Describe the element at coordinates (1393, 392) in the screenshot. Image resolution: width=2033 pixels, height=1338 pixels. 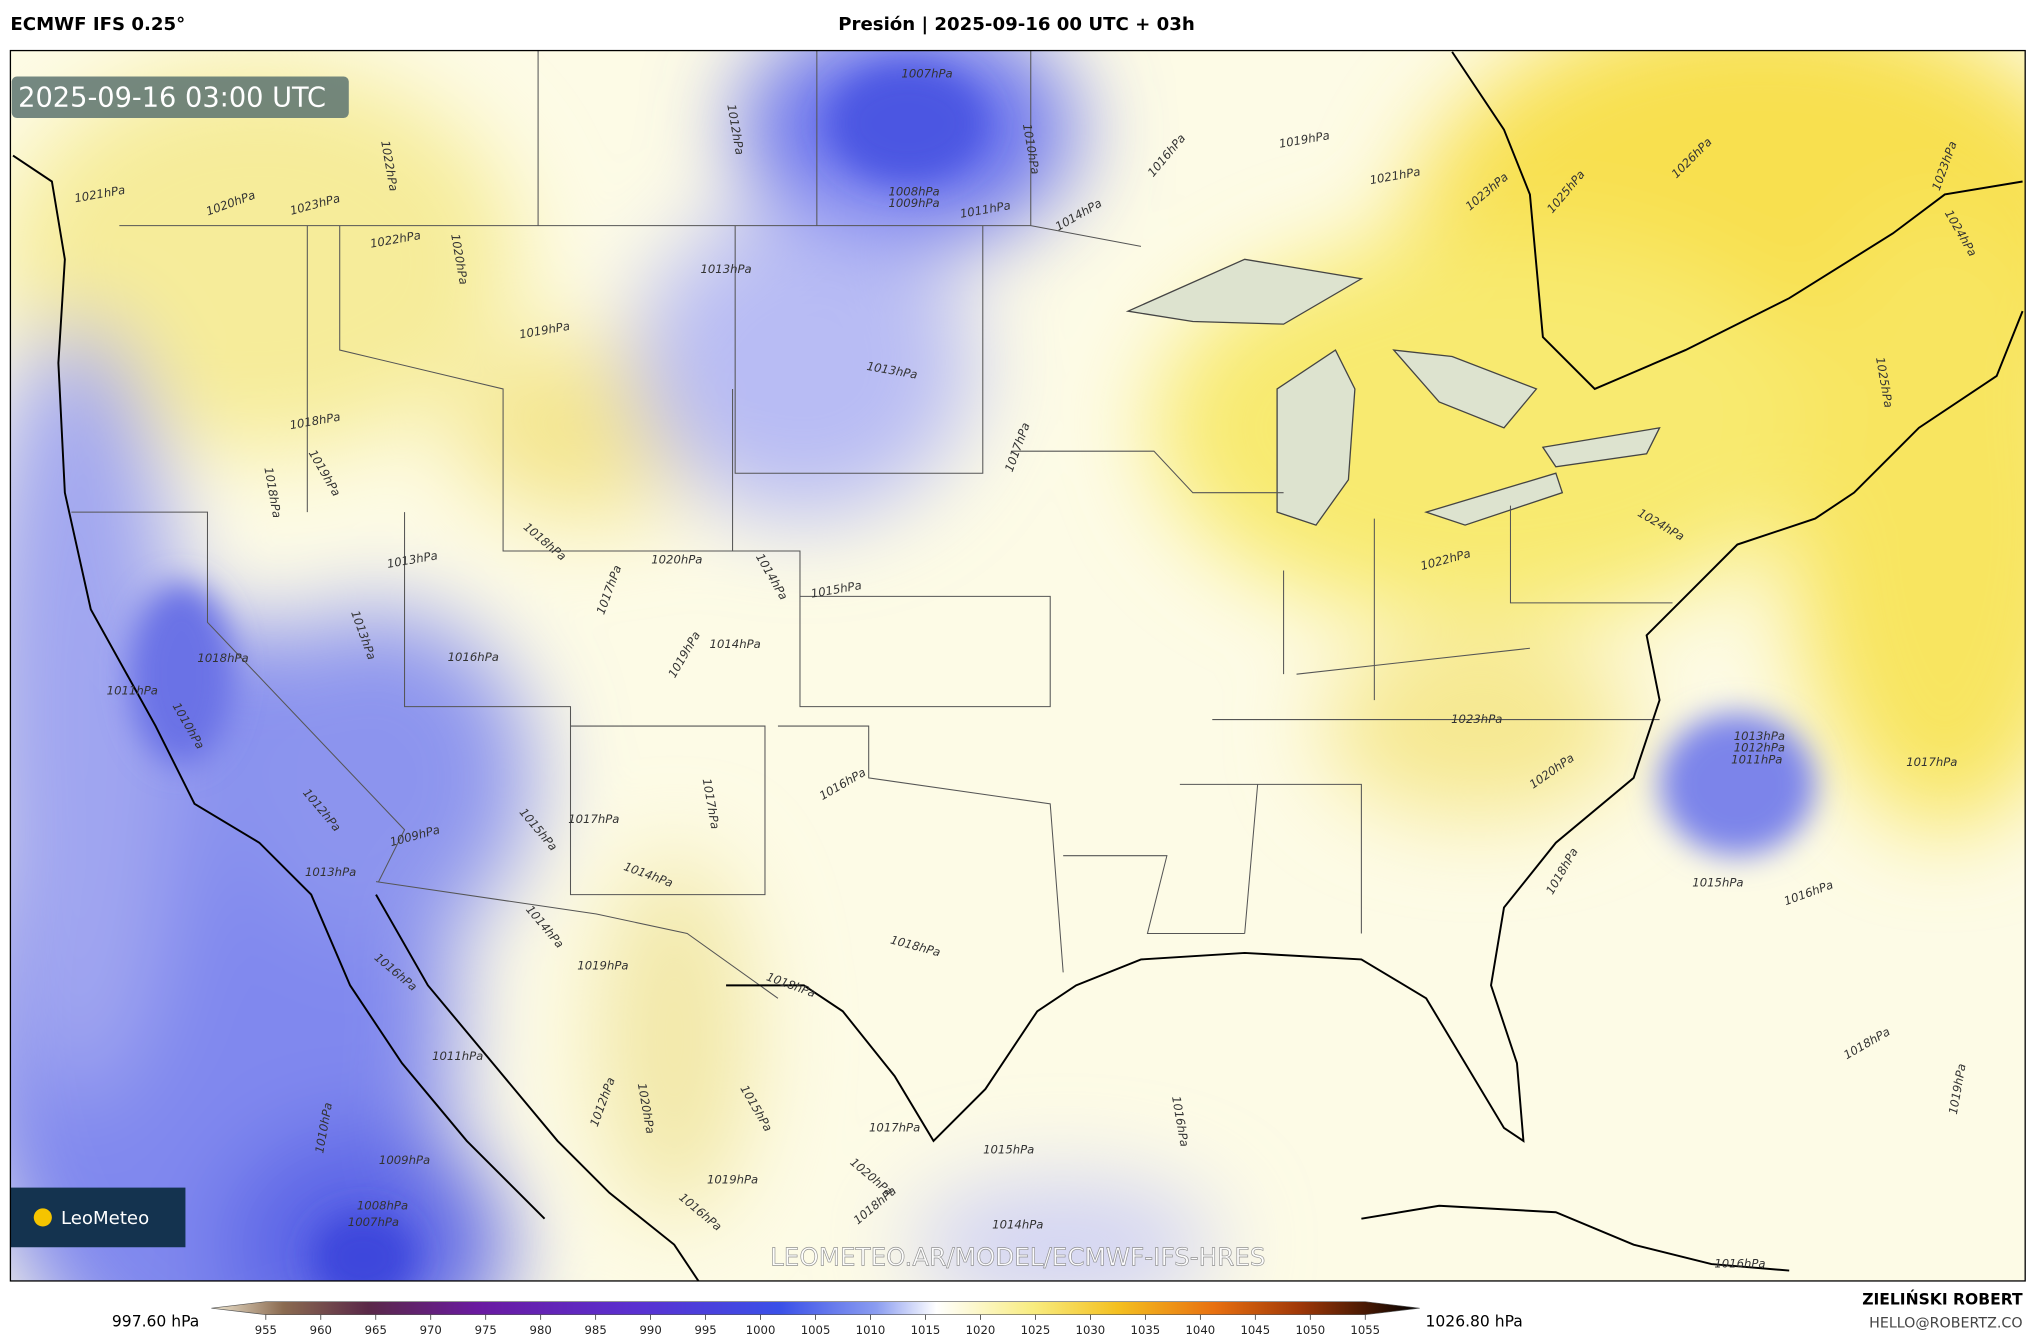
I see `lakes` at that location.